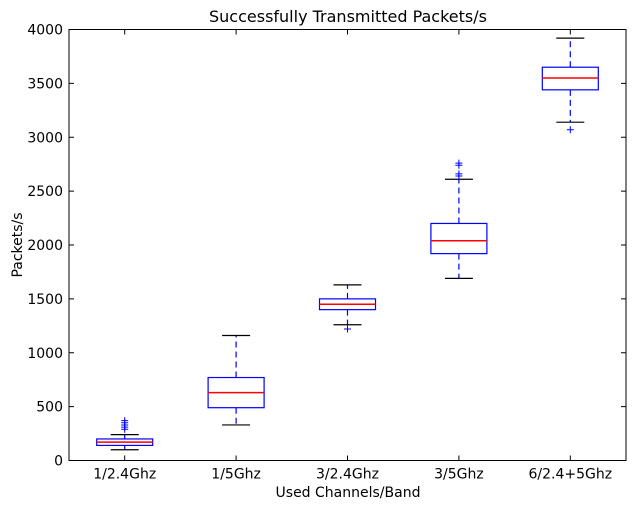 This screenshot has height=506, width=636. What do you see at coordinates (45, 246) in the screenshot?
I see `y-tick-label: 2000` at bounding box center [45, 246].